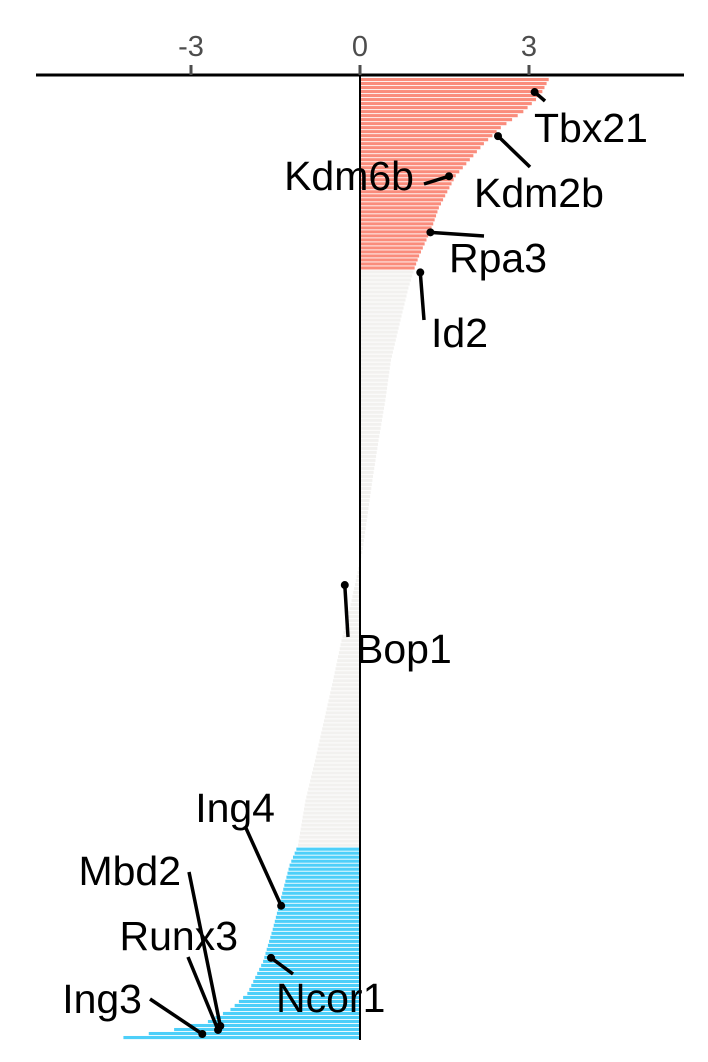 The image size is (708, 1062). Describe the element at coordinates (360, 47) in the screenshot. I see `x-tick-label: 0` at that location.